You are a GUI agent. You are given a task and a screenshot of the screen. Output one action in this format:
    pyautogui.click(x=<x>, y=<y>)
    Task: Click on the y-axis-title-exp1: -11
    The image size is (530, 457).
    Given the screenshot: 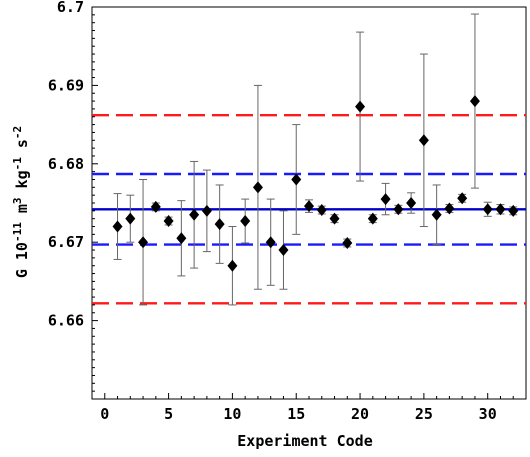 What is the action you would take?
    pyautogui.click(x=17, y=232)
    